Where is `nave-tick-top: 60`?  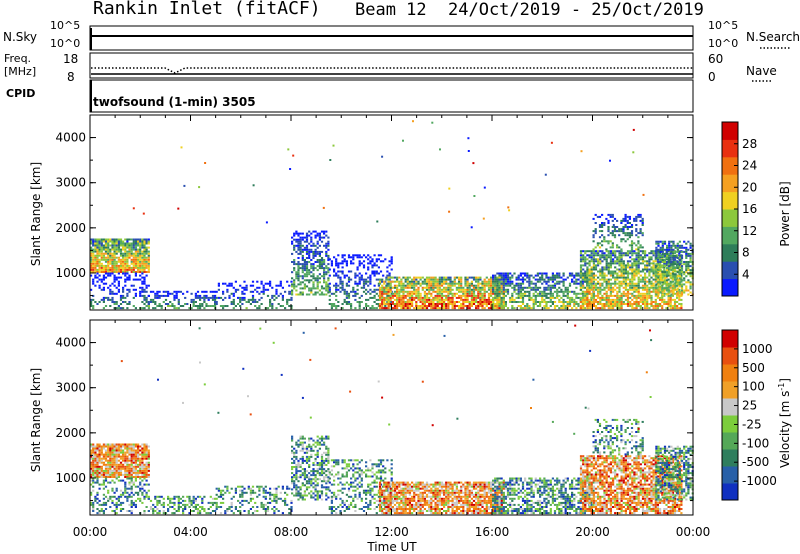 nave-tick-top: 60 is located at coordinates (716, 59).